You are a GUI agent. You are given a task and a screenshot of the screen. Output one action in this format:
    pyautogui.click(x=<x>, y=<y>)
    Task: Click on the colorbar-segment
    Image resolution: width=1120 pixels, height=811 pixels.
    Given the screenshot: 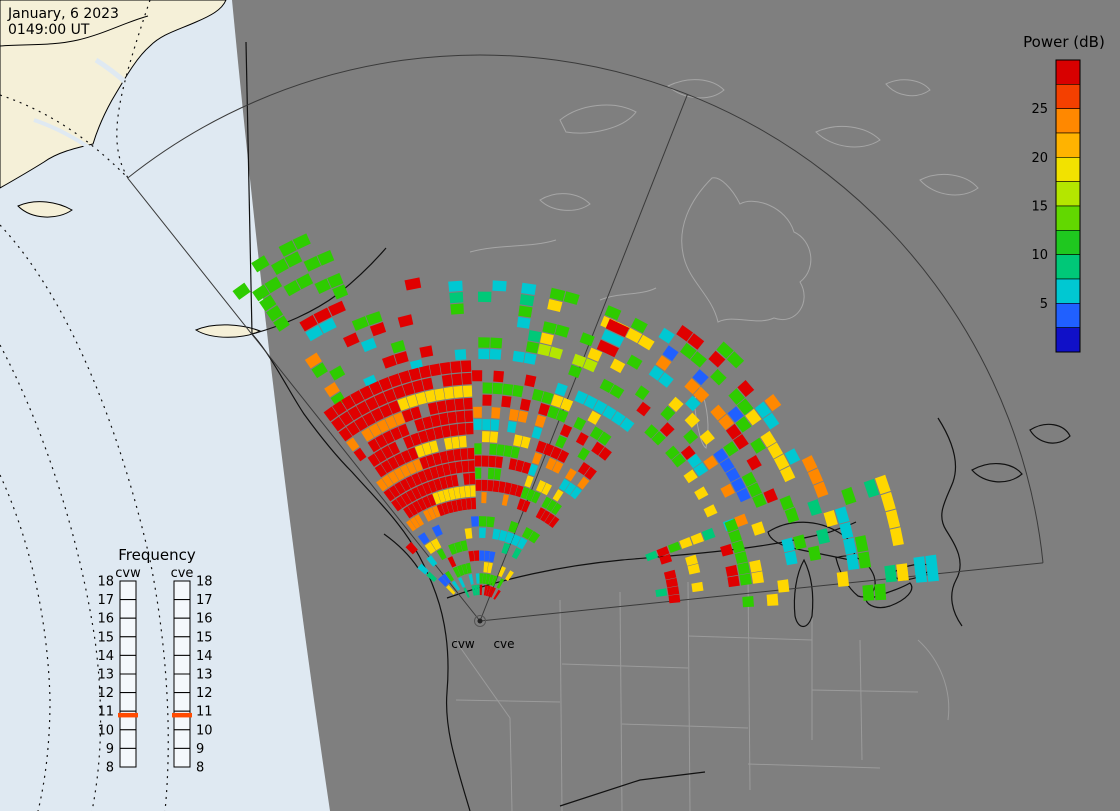 What is the action you would take?
    pyautogui.click(x=1068, y=315)
    